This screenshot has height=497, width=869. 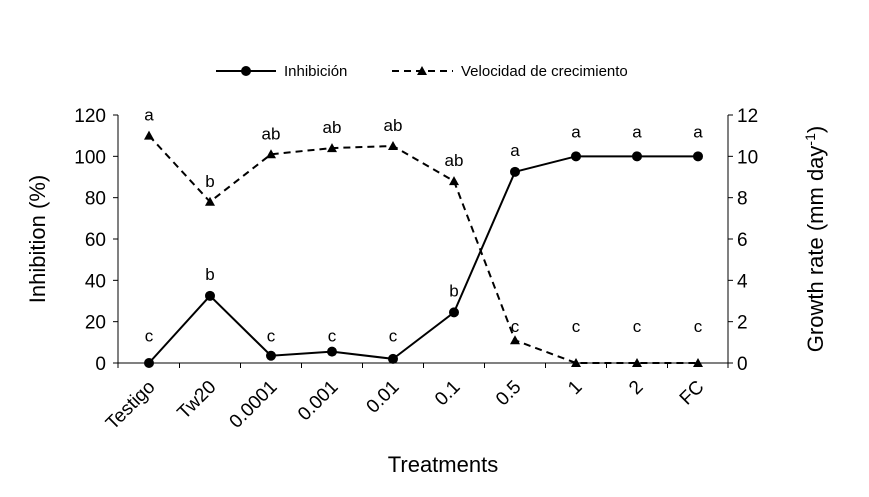 What do you see at coordinates (544, 71) in the screenshot?
I see `legend-label-velocidad: Velocidad de crecimiento` at bounding box center [544, 71].